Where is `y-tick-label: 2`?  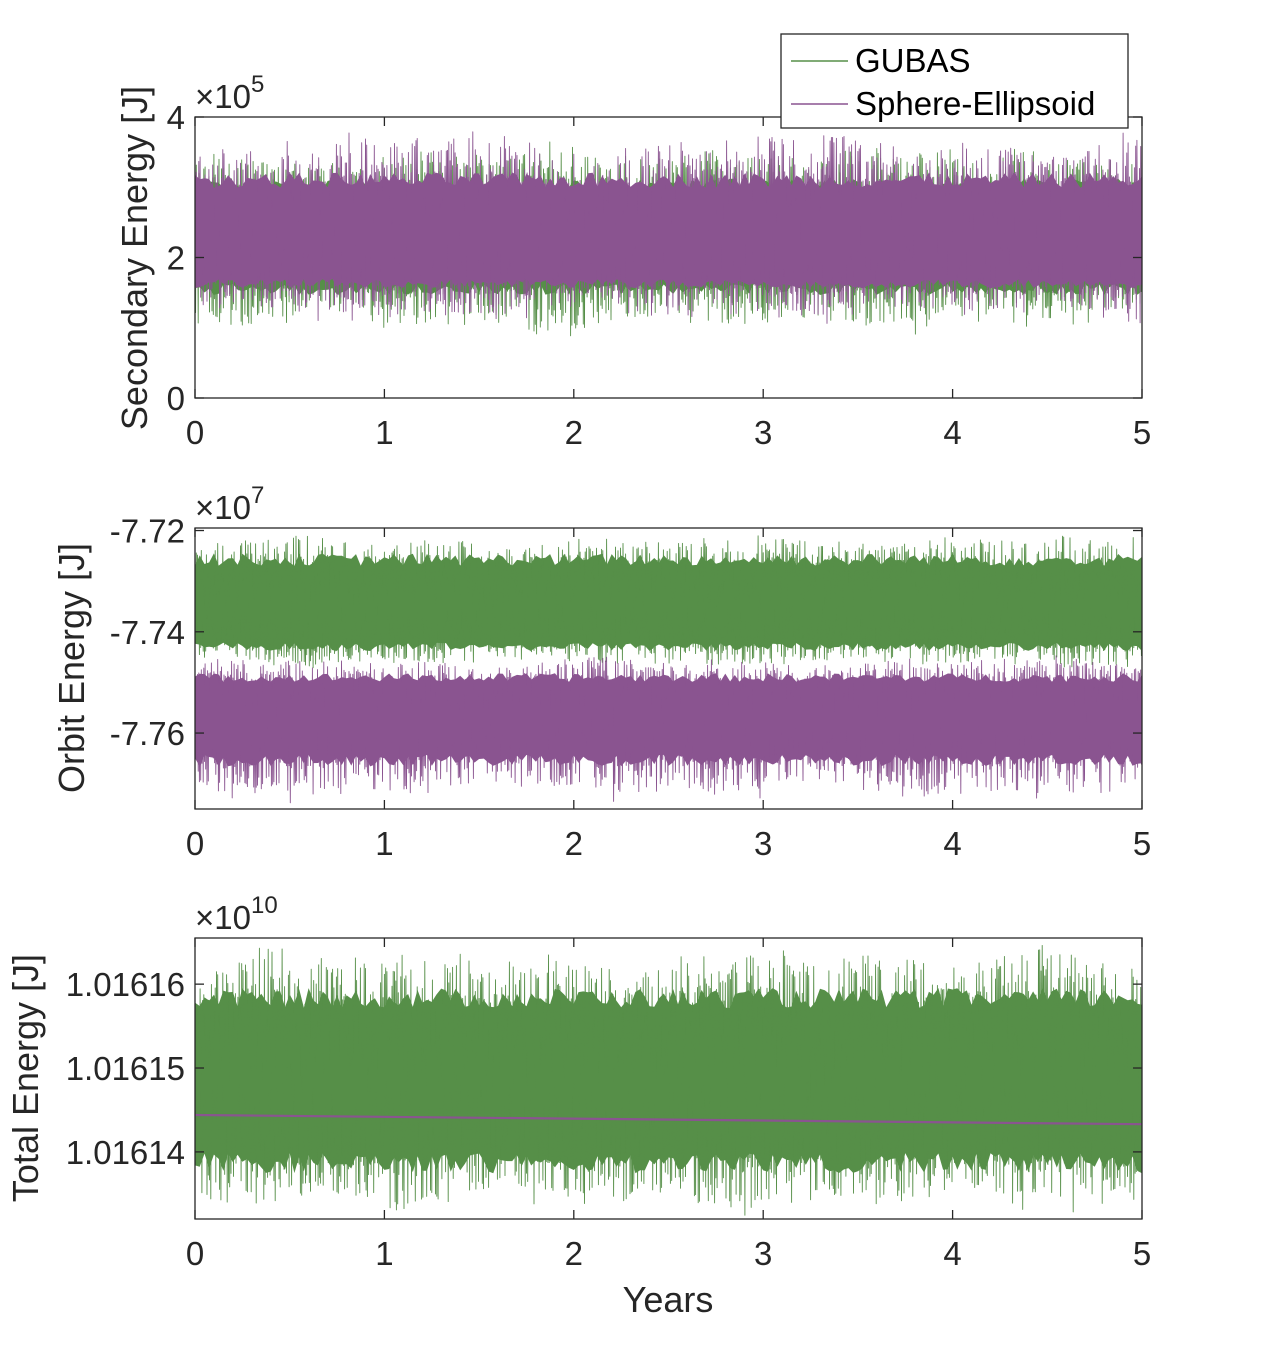
y-tick-label: 2 is located at coordinates (176, 258).